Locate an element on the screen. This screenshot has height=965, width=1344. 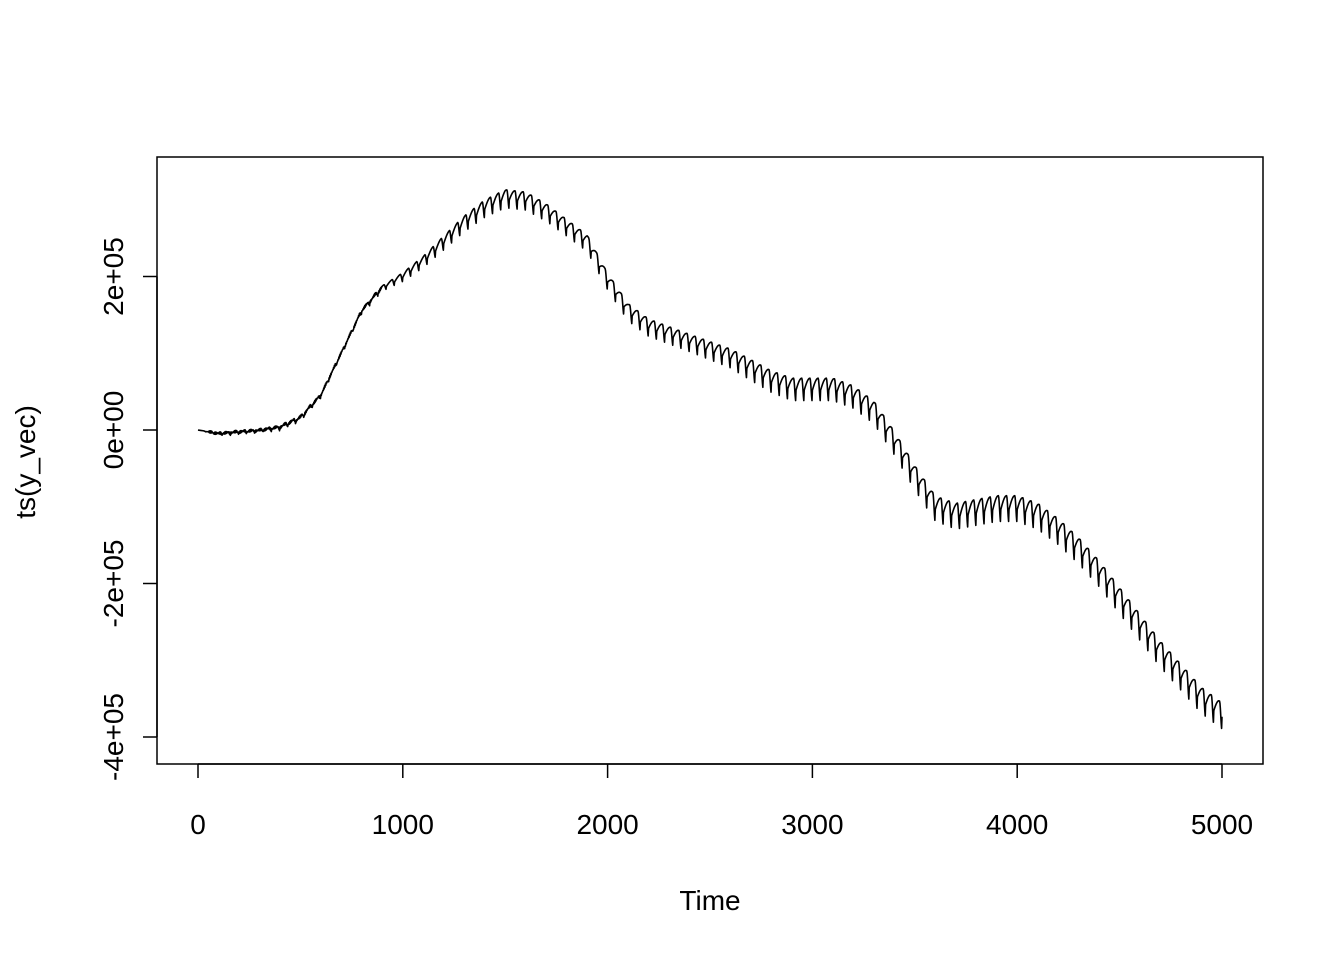
x-tick-label: 4000 is located at coordinates (1017, 824).